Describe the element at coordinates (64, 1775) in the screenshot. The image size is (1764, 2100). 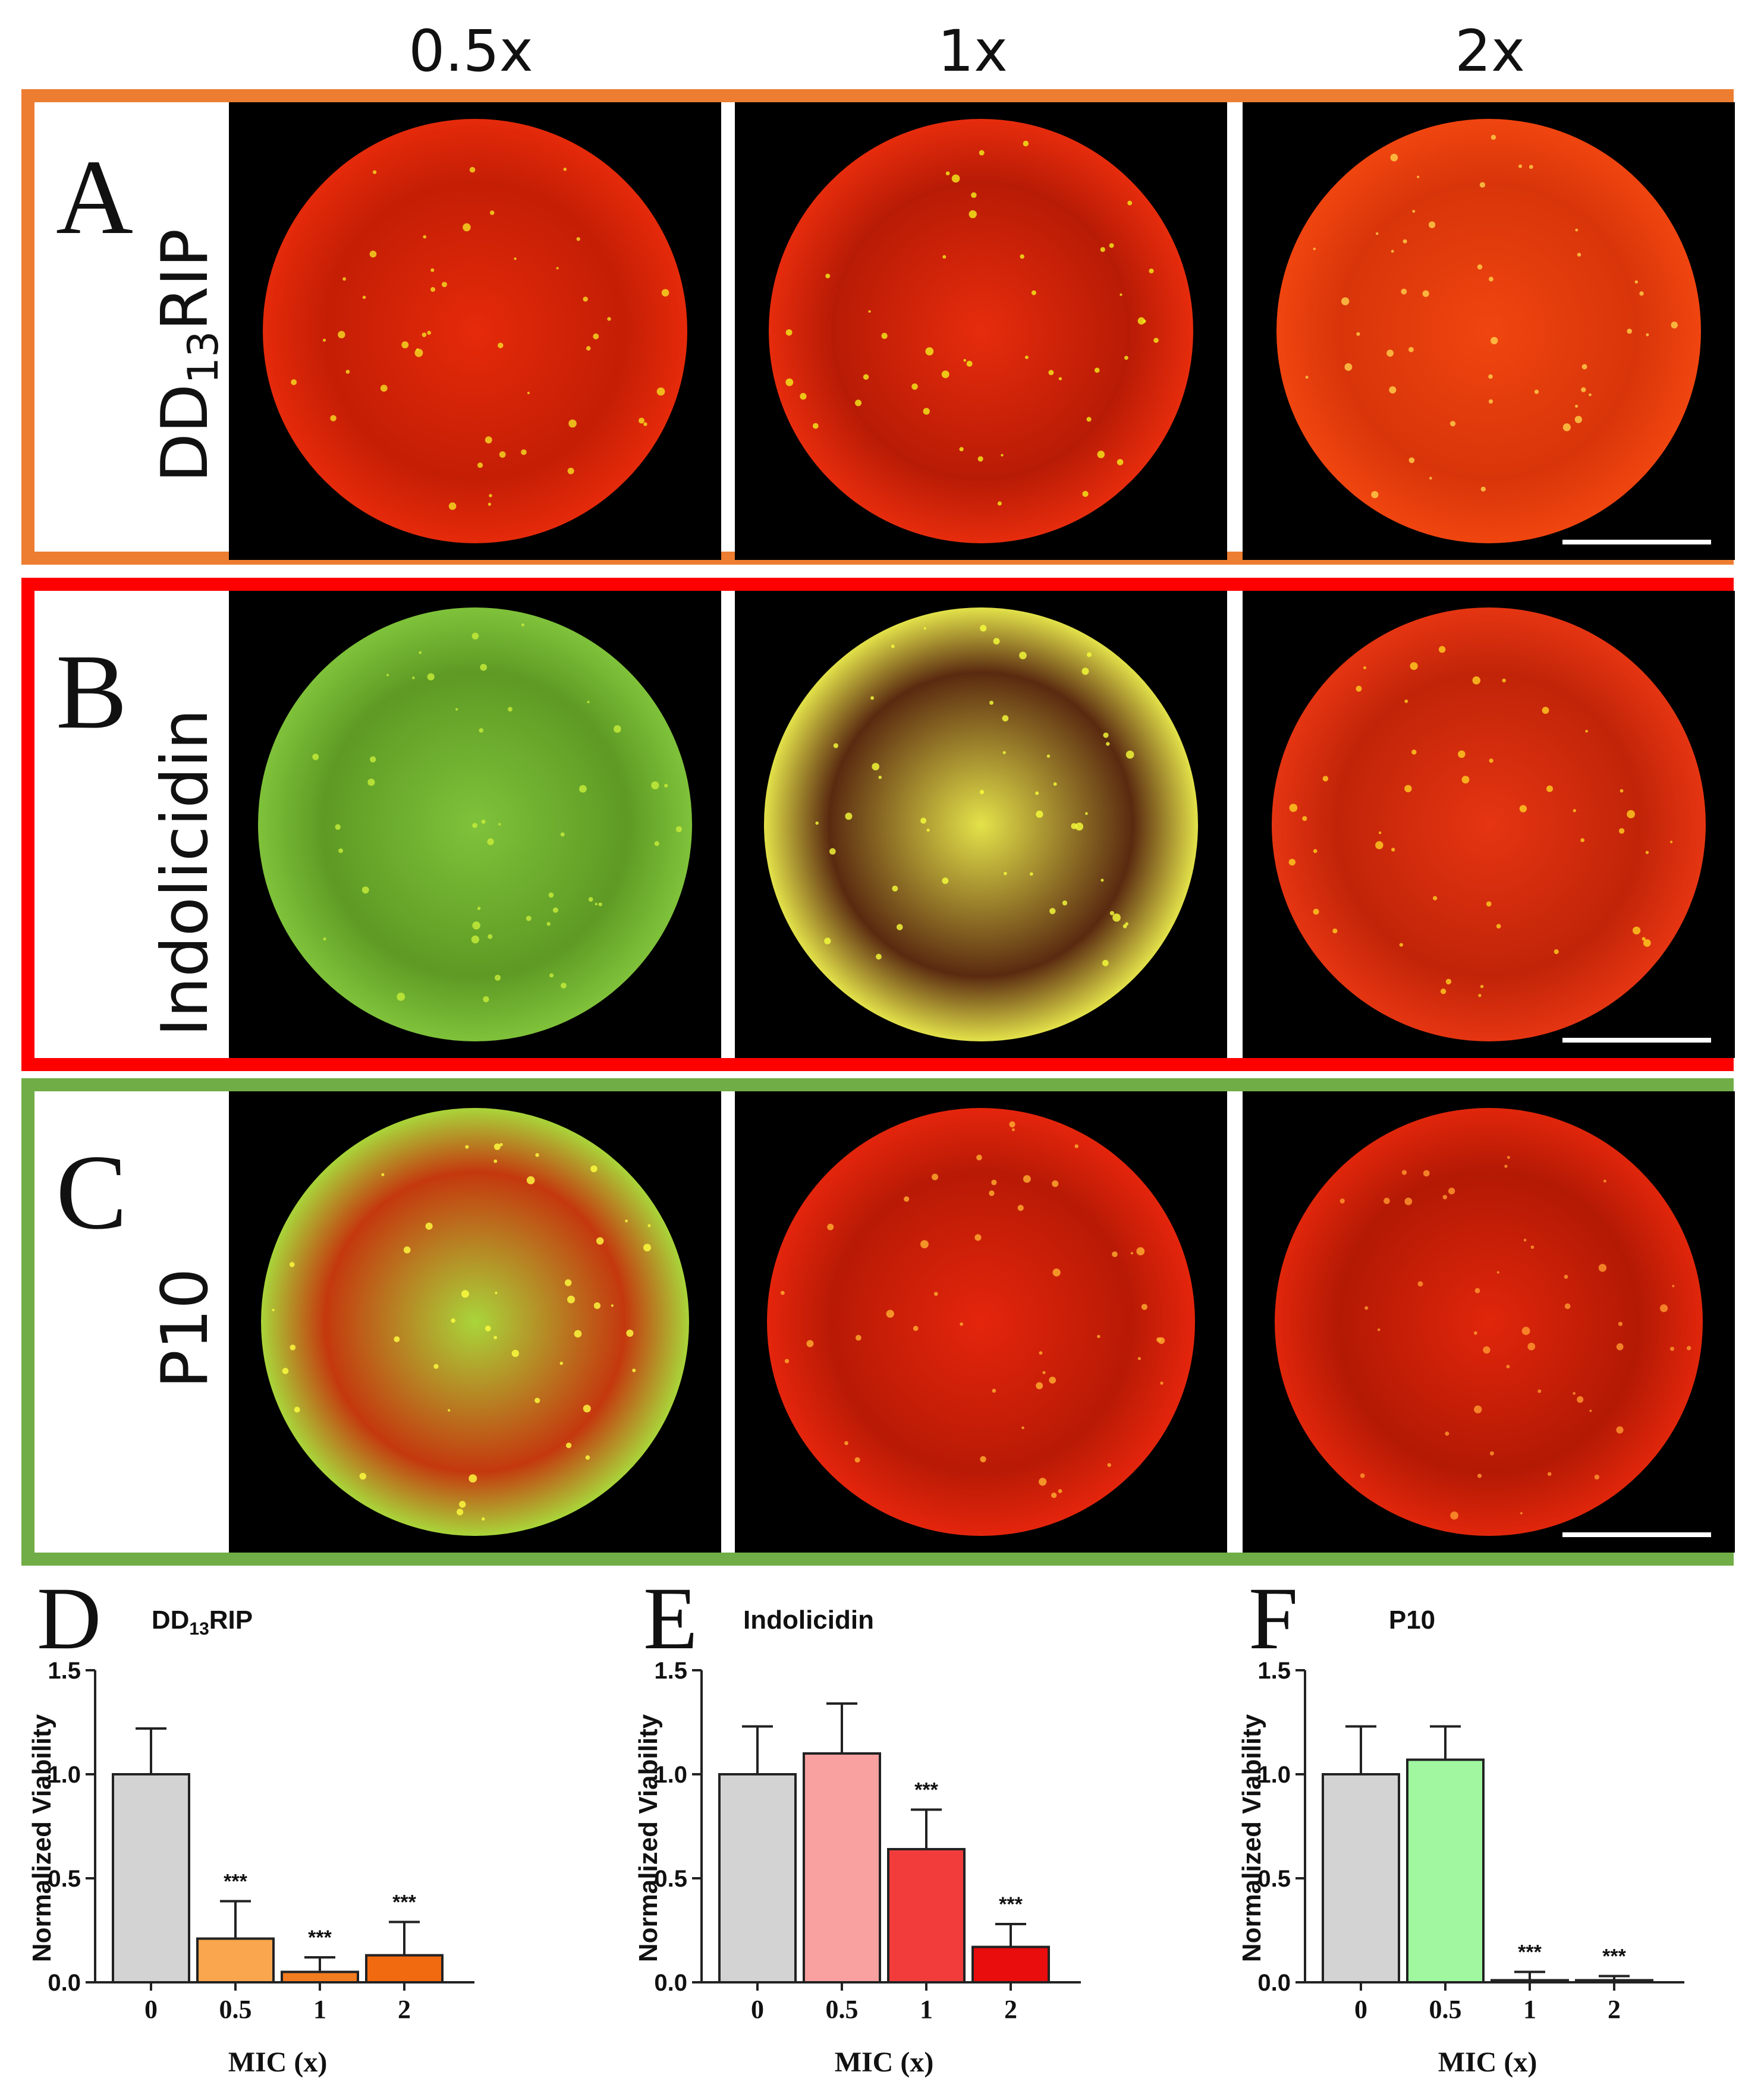
I see `y-tick-label: 1.0` at that location.